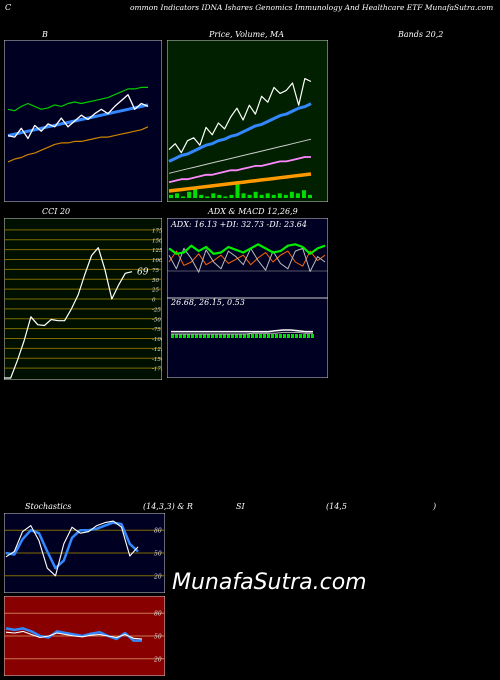 The width and height of the screenshot is (500, 680). What do you see at coordinates (8, 7) in the screenshot?
I see `header-c-label: C` at bounding box center [8, 7].